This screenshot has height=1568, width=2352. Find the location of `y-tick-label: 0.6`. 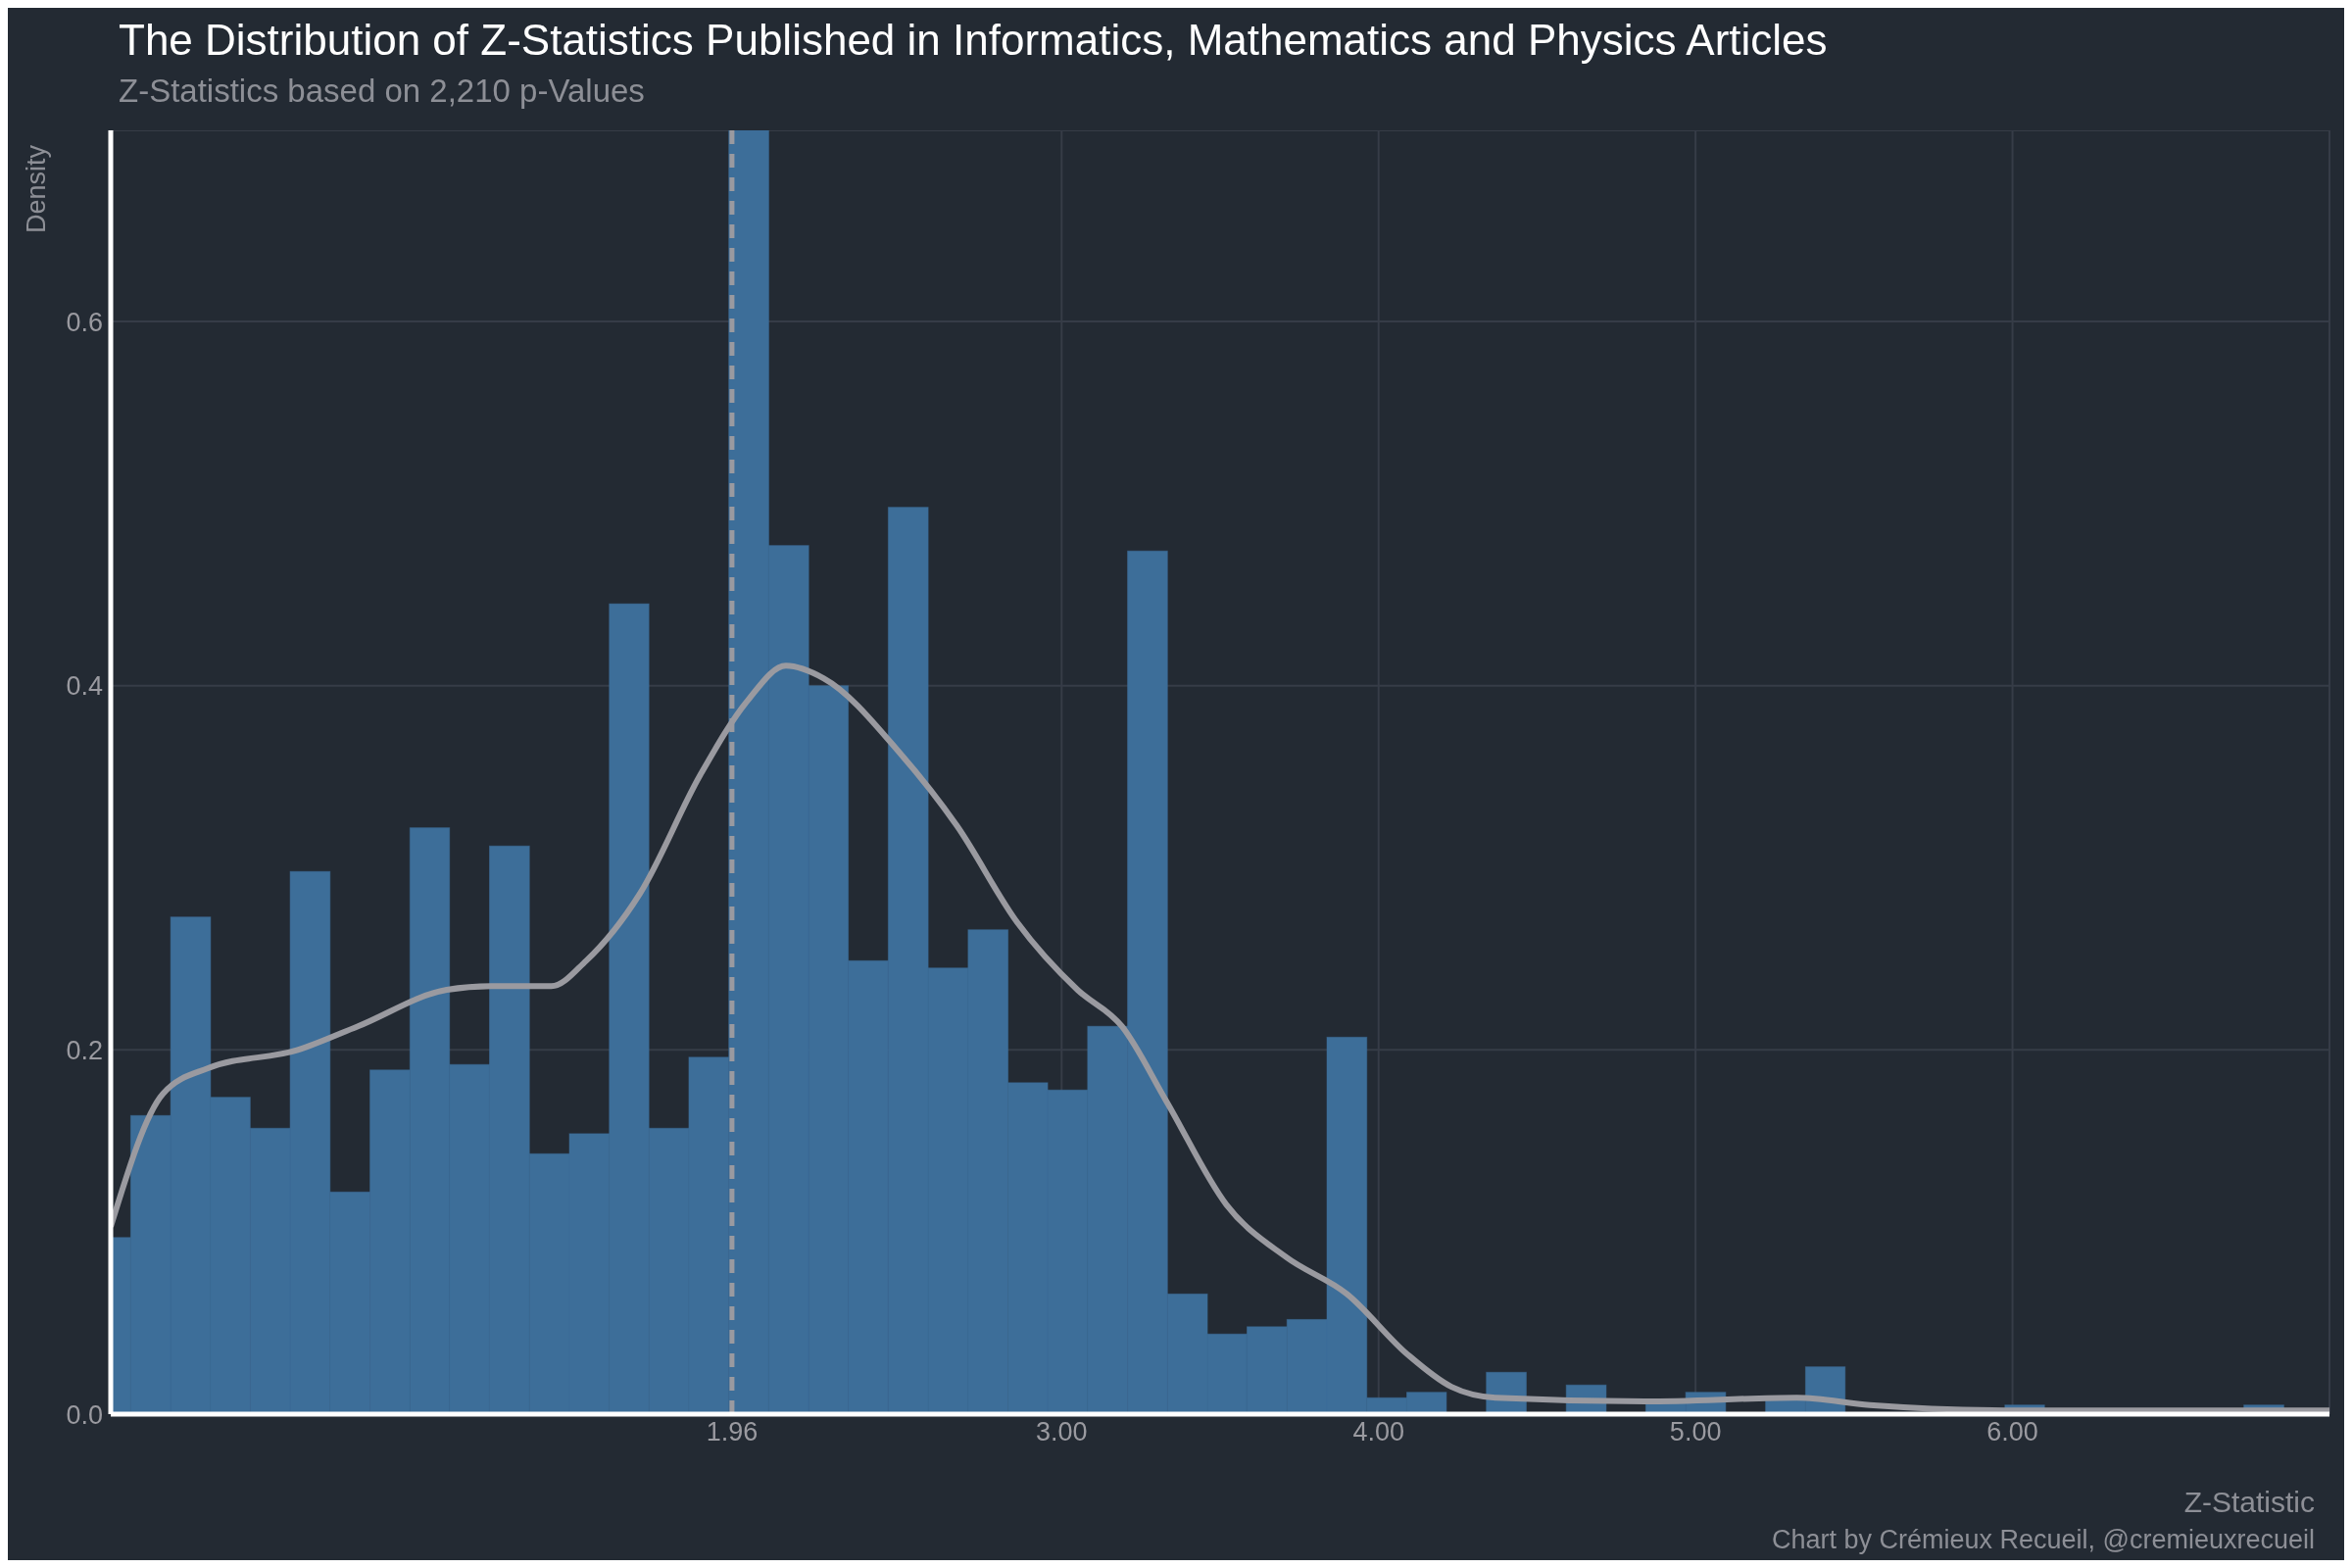

y-tick-label: 0.6 is located at coordinates (84, 322).